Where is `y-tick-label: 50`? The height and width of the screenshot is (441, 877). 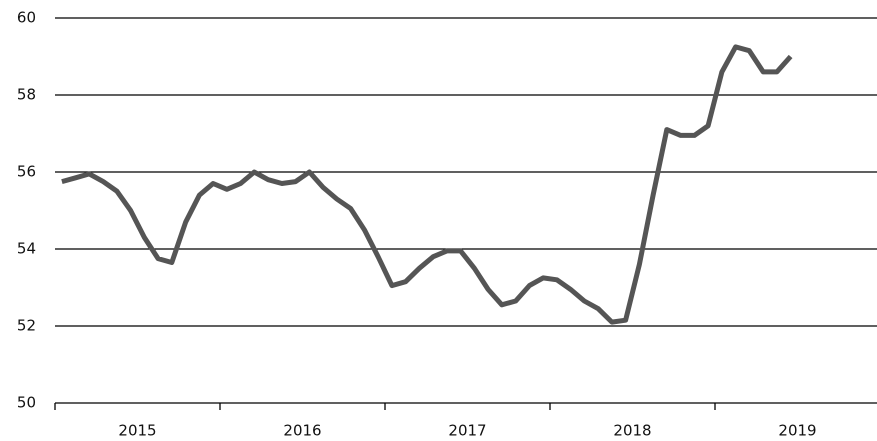
y-tick-label: 50 is located at coordinates (26, 403).